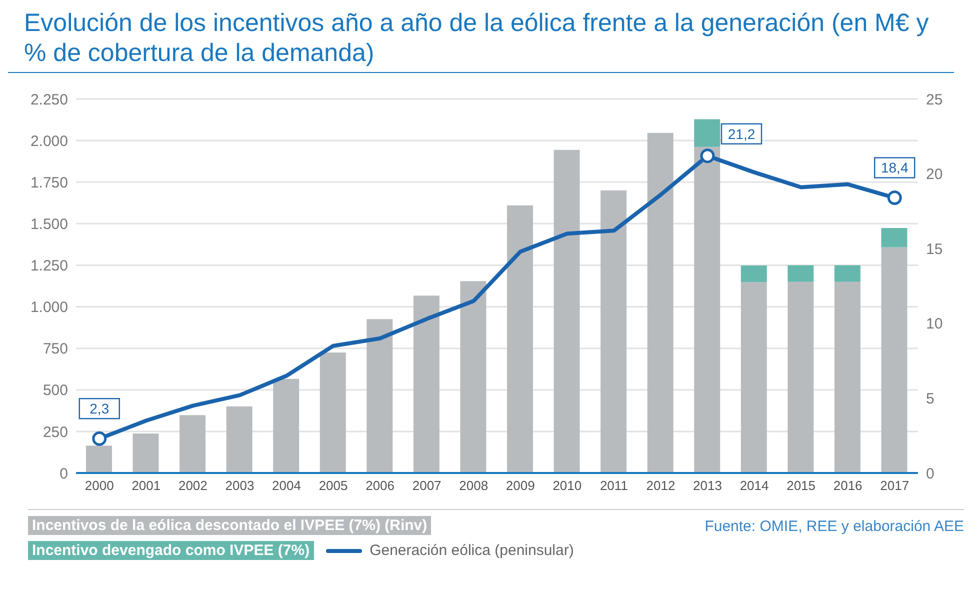 The image size is (980, 610). I want to click on x-tick-label: 2008, so click(473, 486).